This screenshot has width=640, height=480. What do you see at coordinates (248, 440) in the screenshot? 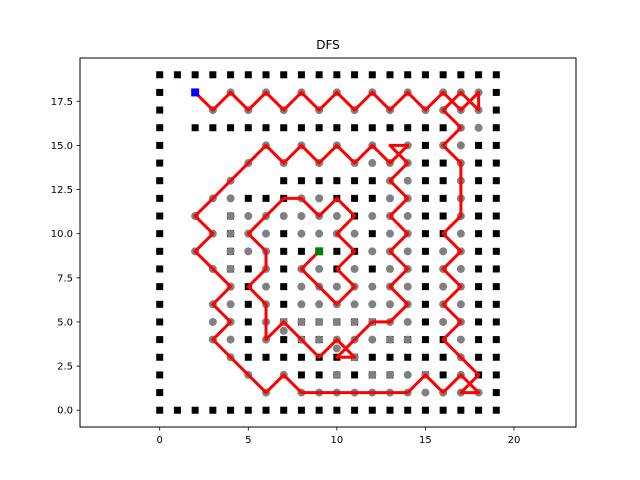
I see `x-tick-label: 5` at bounding box center [248, 440].